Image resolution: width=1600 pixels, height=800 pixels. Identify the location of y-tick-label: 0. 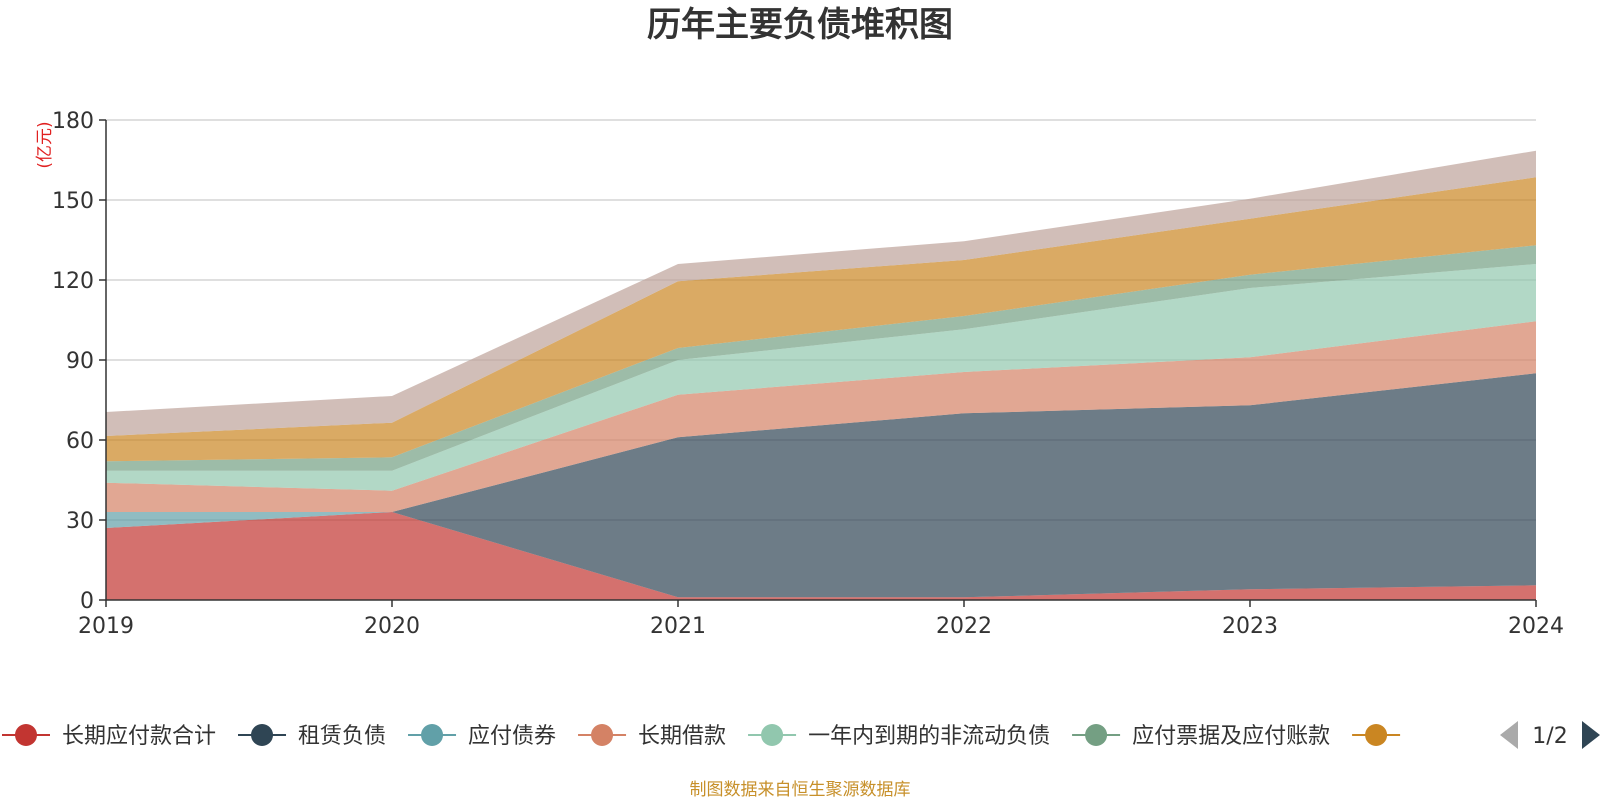
(87, 601).